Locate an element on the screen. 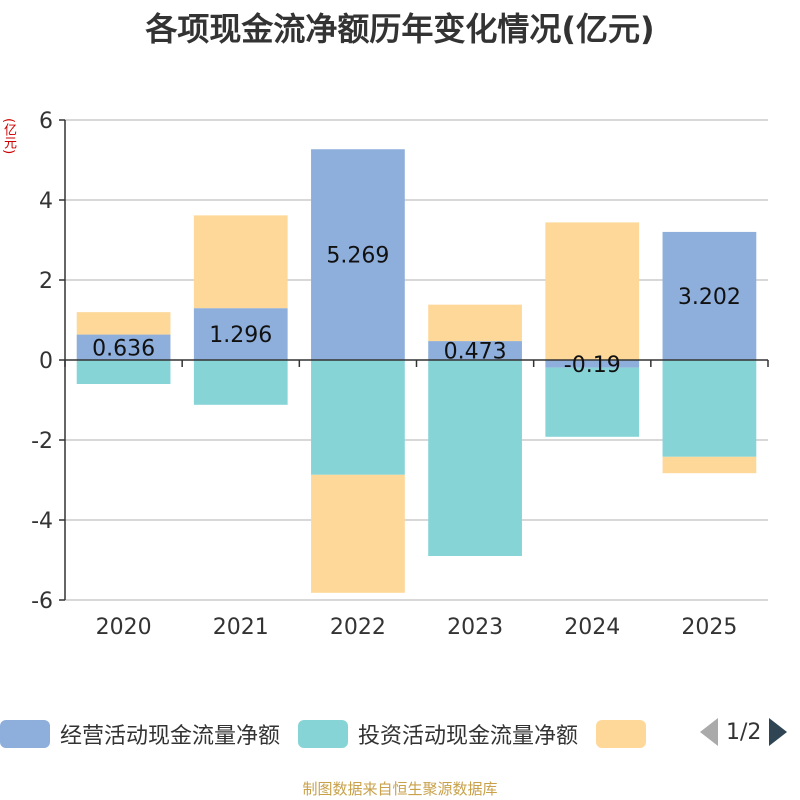 This screenshot has height=800, width=800. bar-3-2021 is located at coordinates (240, 262).